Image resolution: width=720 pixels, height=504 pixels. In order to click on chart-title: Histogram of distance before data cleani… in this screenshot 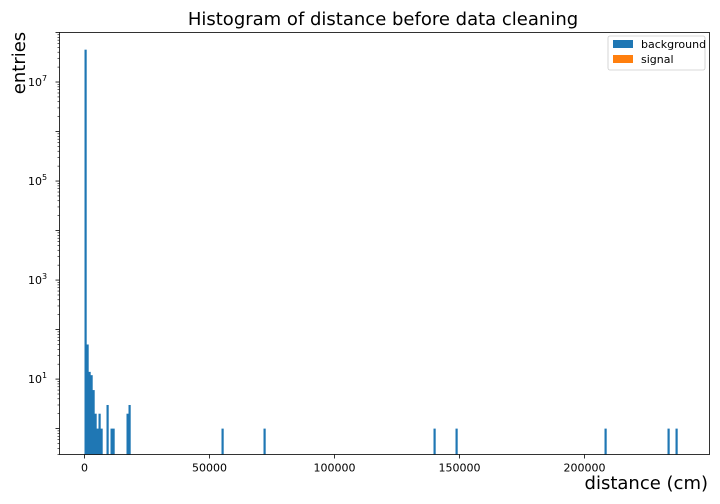, I will do `click(383, 19)`.